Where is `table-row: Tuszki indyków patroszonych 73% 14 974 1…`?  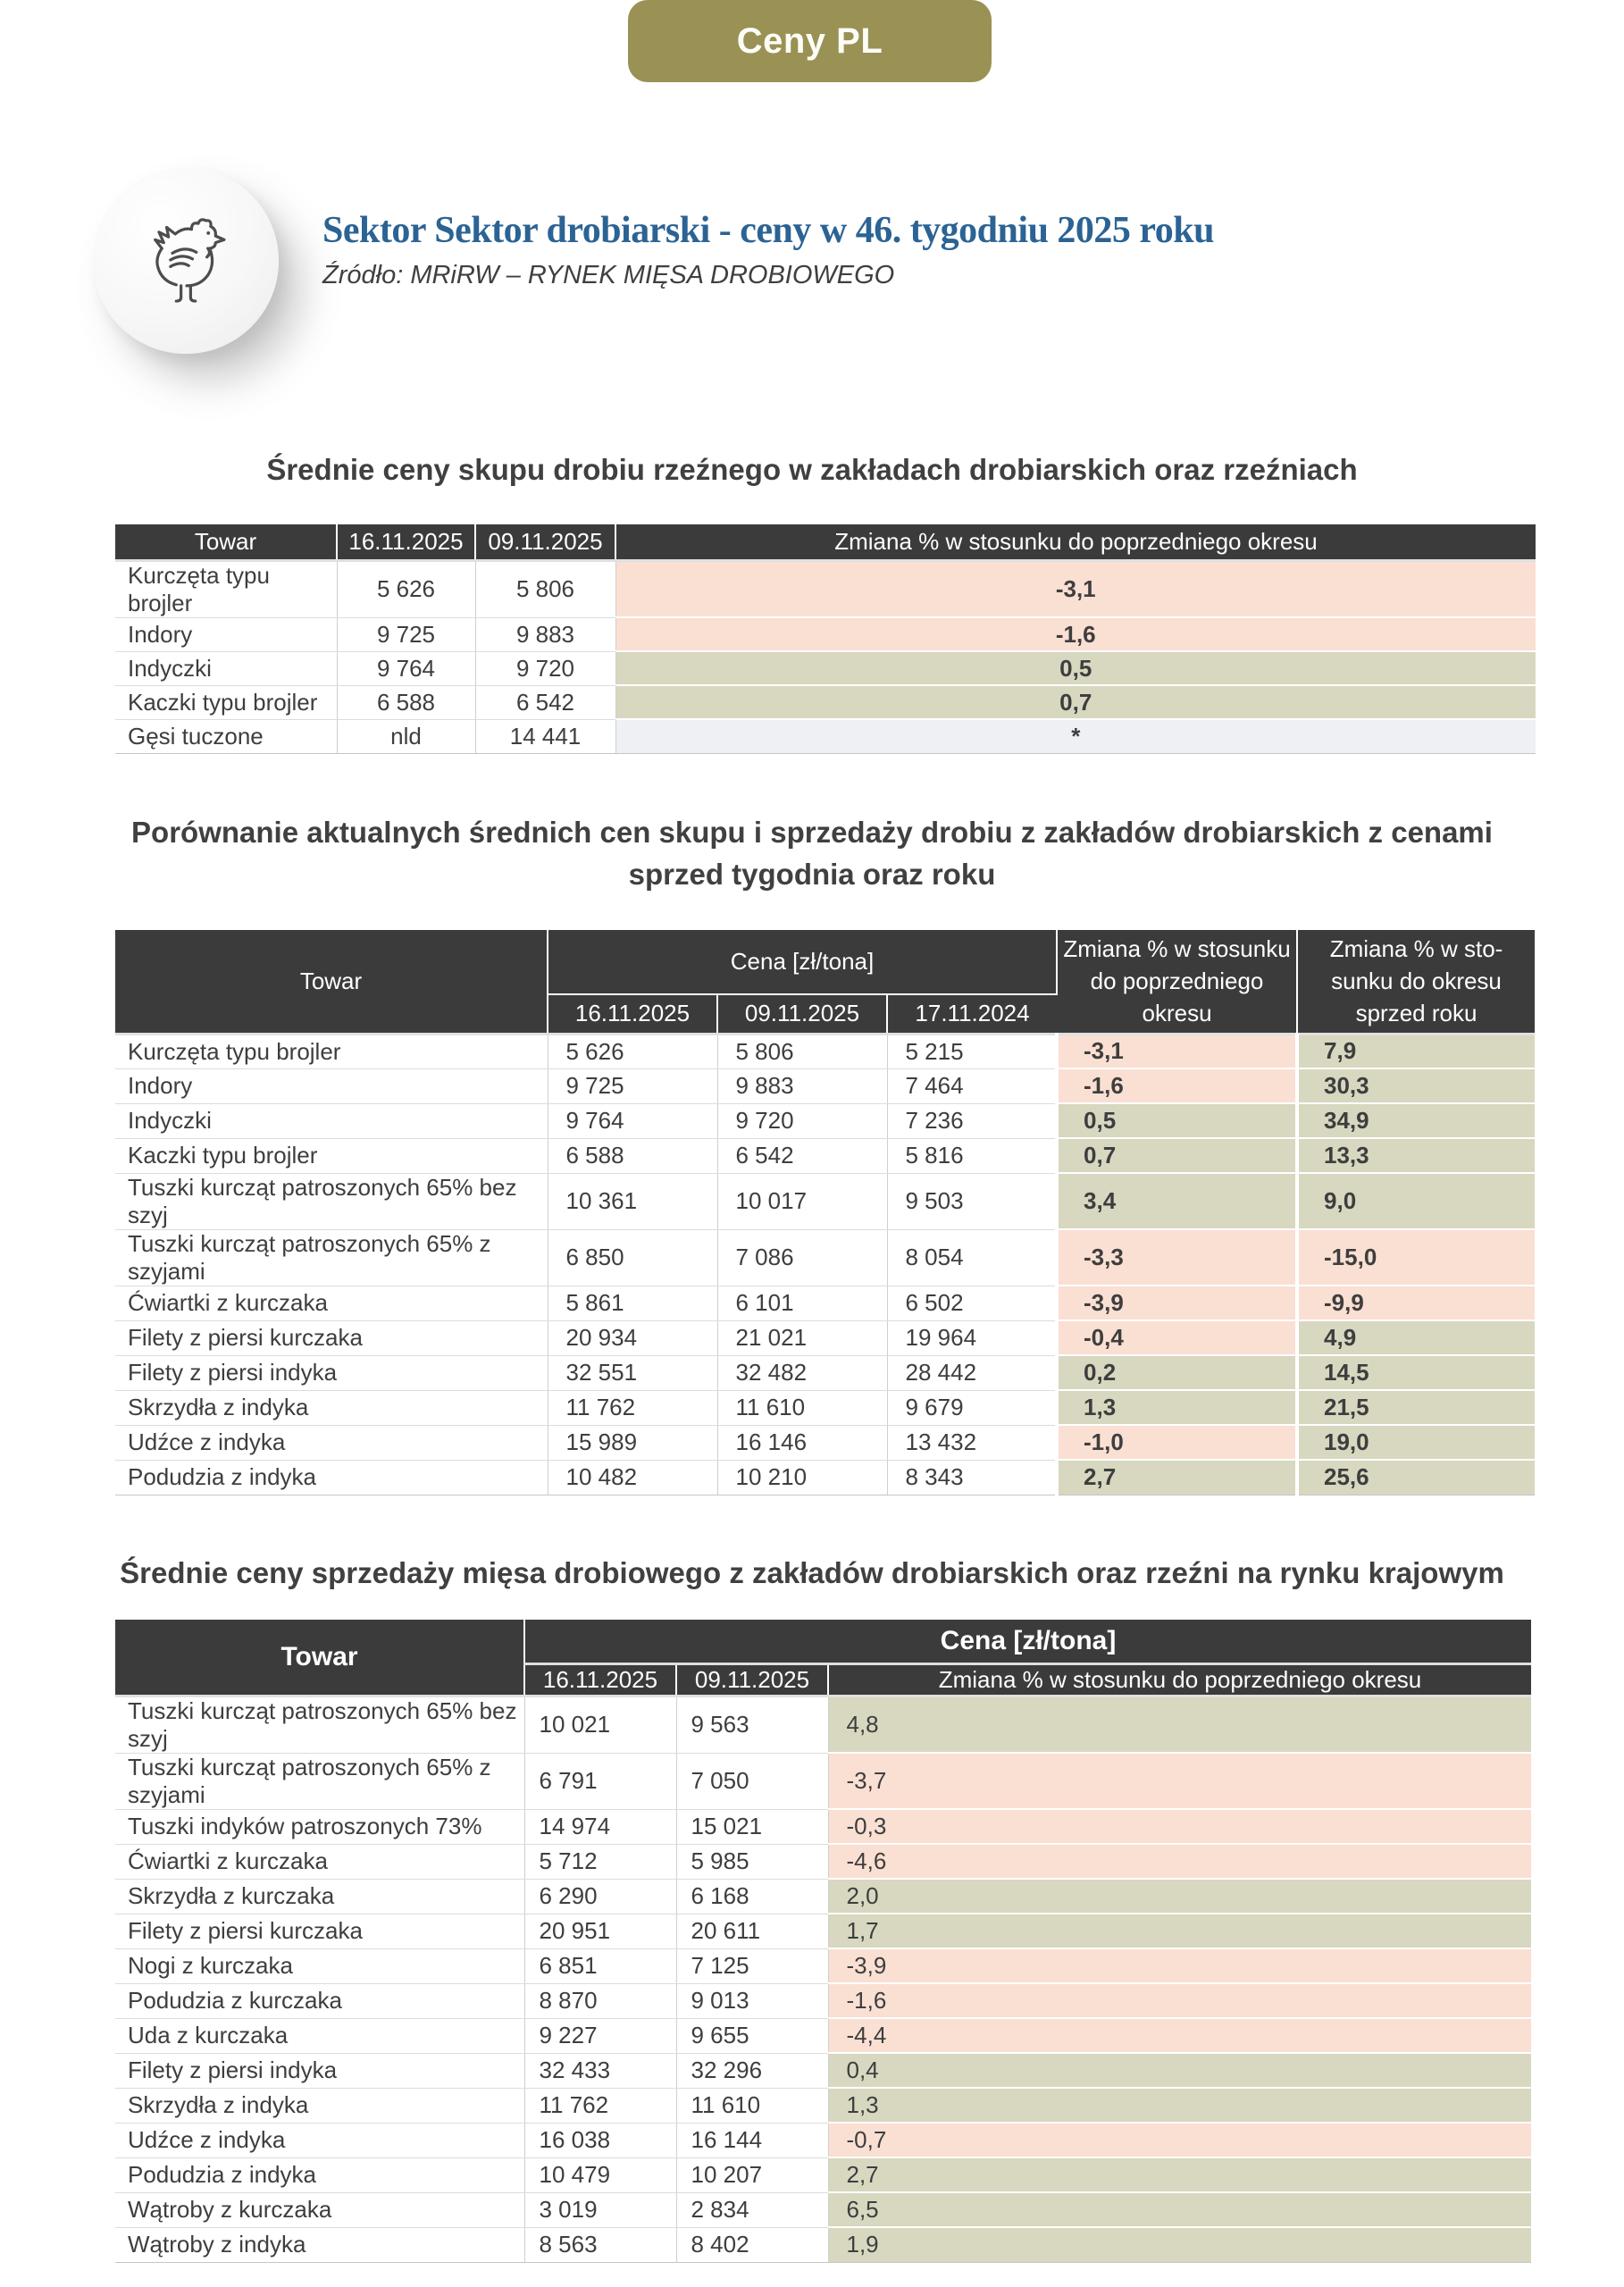
table-row: Tuszki indyków patroszonych 73% 14 974 1… is located at coordinates (823, 1827).